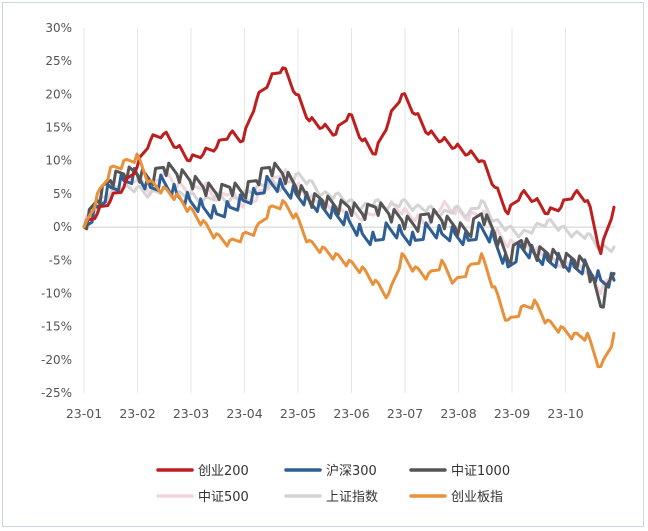 The image size is (648, 531). What do you see at coordinates (56, 327) in the screenshot?
I see `y-tick-label: -15%` at bounding box center [56, 327].